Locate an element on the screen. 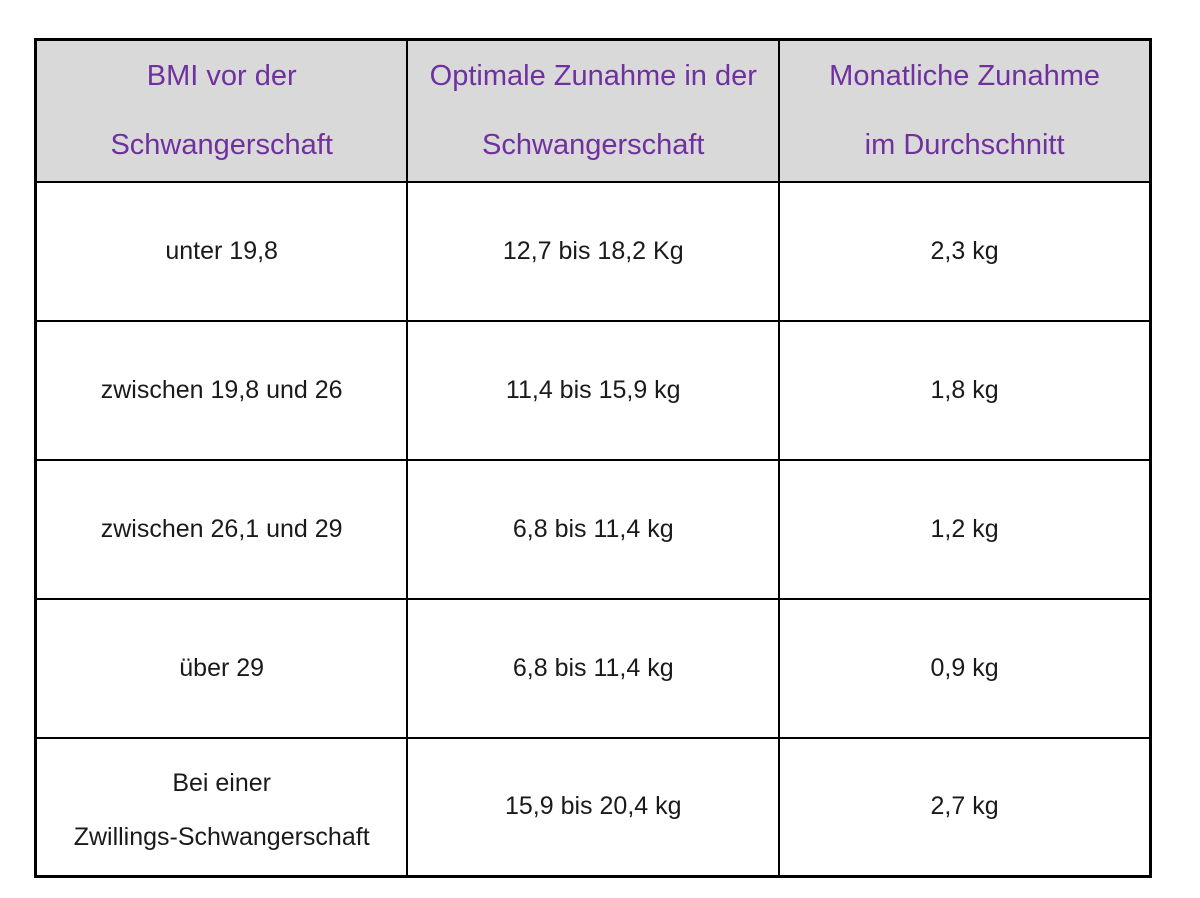 This screenshot has height=898, width=1200. cell-monthly-gain: 2,7 kg is located at coordinates (965, 807).